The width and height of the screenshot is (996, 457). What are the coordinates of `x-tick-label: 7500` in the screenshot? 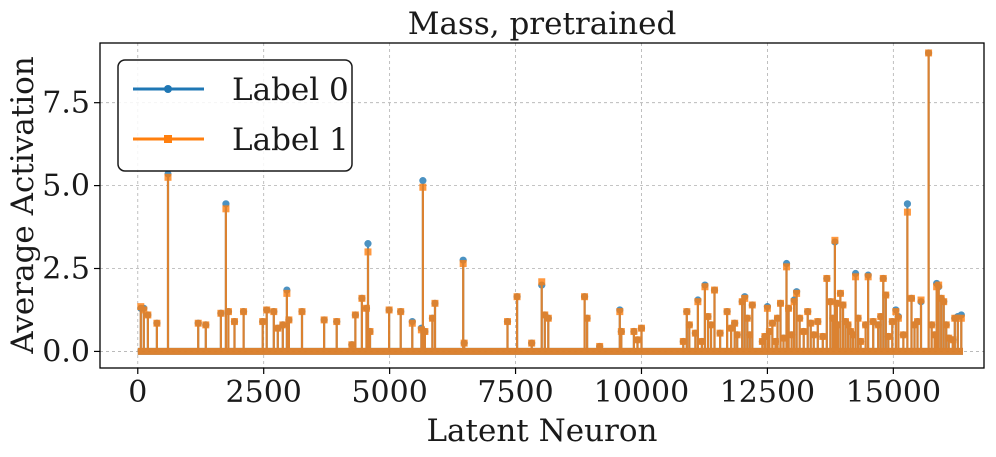 It's located at (515, 392).